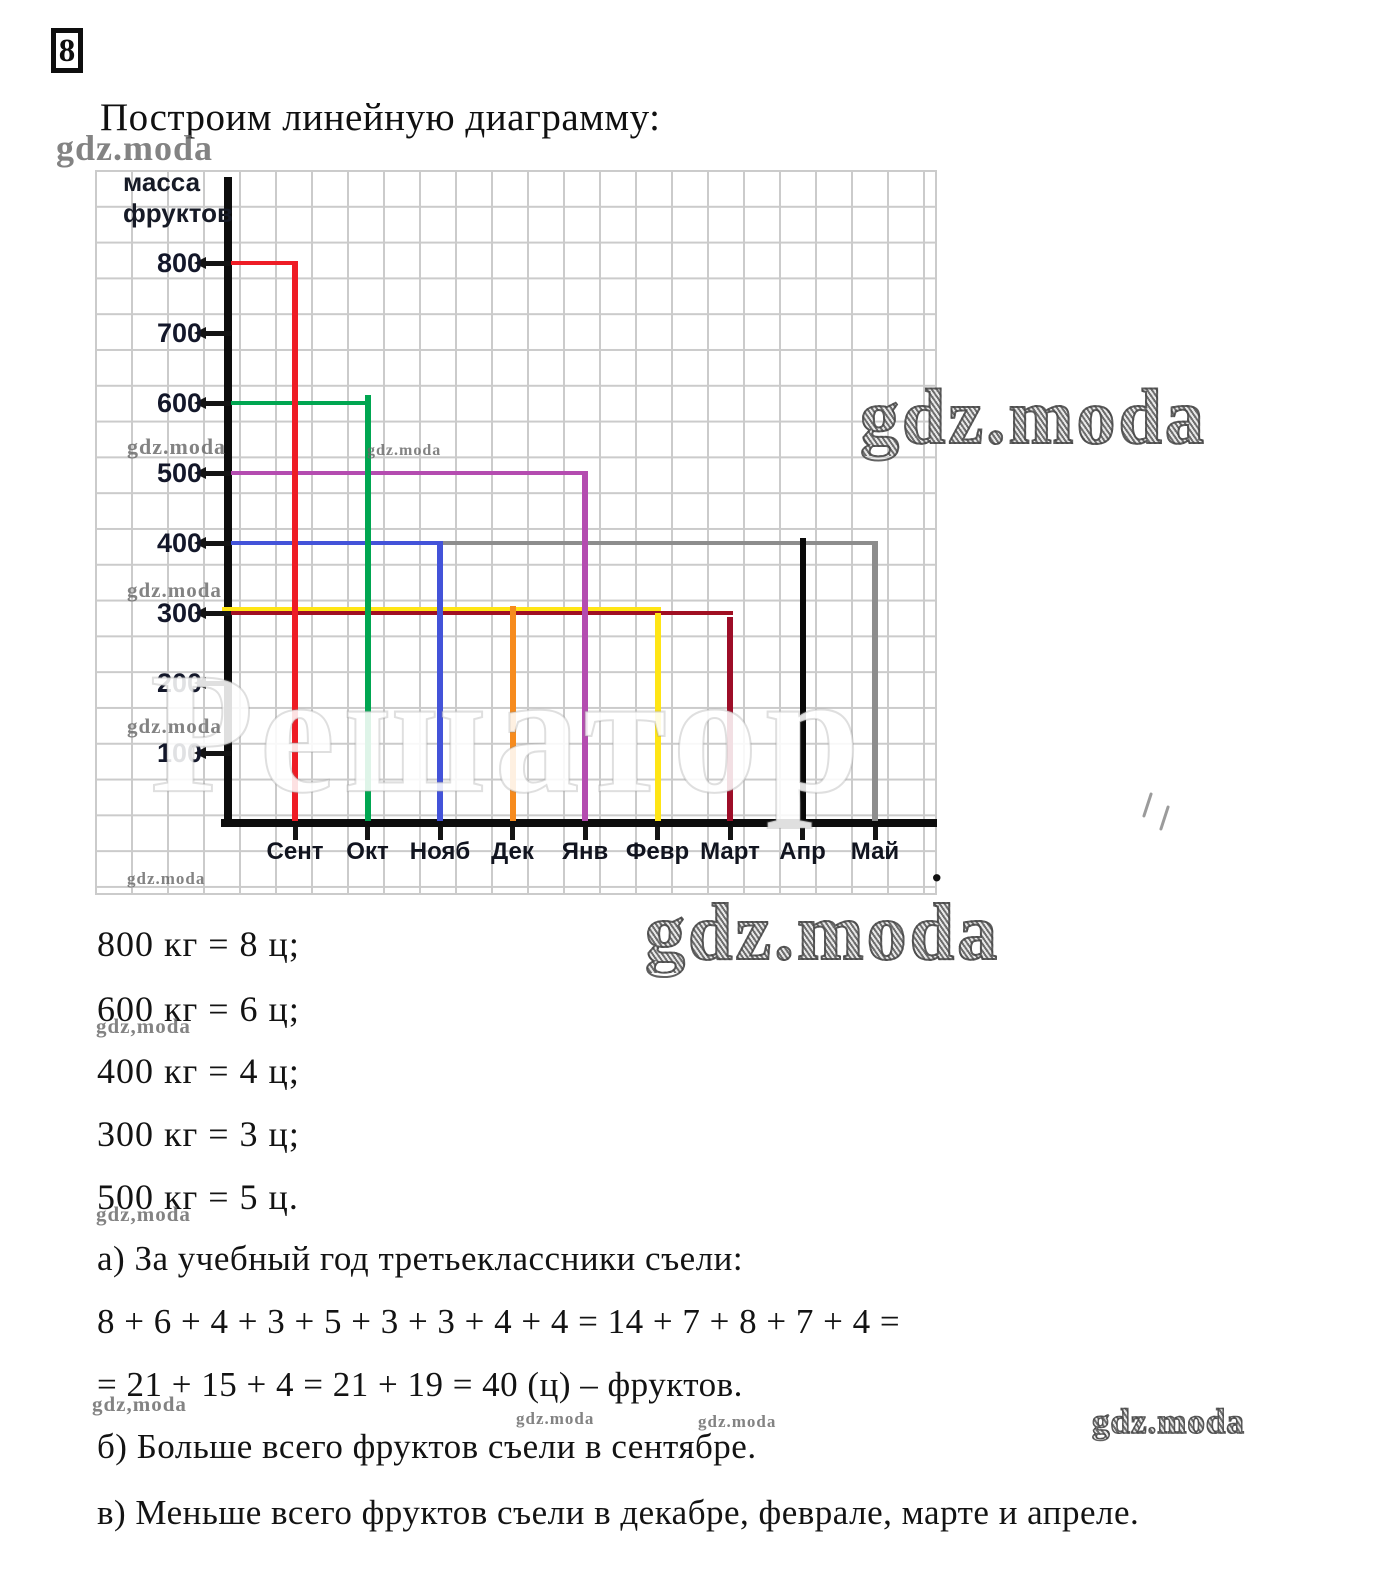 This screenshot has width=1400, height=1574. What do you see at coordinates (198, 1071) in the screenshot?
I see `equation-line: 400 кг = 4 ц;` at bounding box center [198, 1071].